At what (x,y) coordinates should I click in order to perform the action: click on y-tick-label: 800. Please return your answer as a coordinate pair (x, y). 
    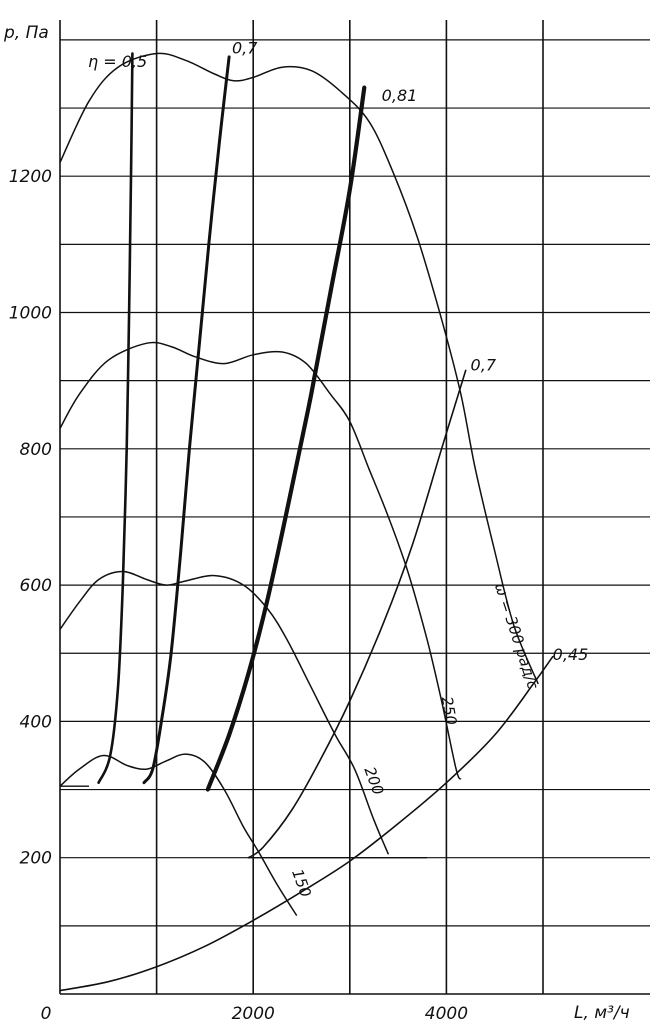
    Looking at the image, I should click on (36, 450).